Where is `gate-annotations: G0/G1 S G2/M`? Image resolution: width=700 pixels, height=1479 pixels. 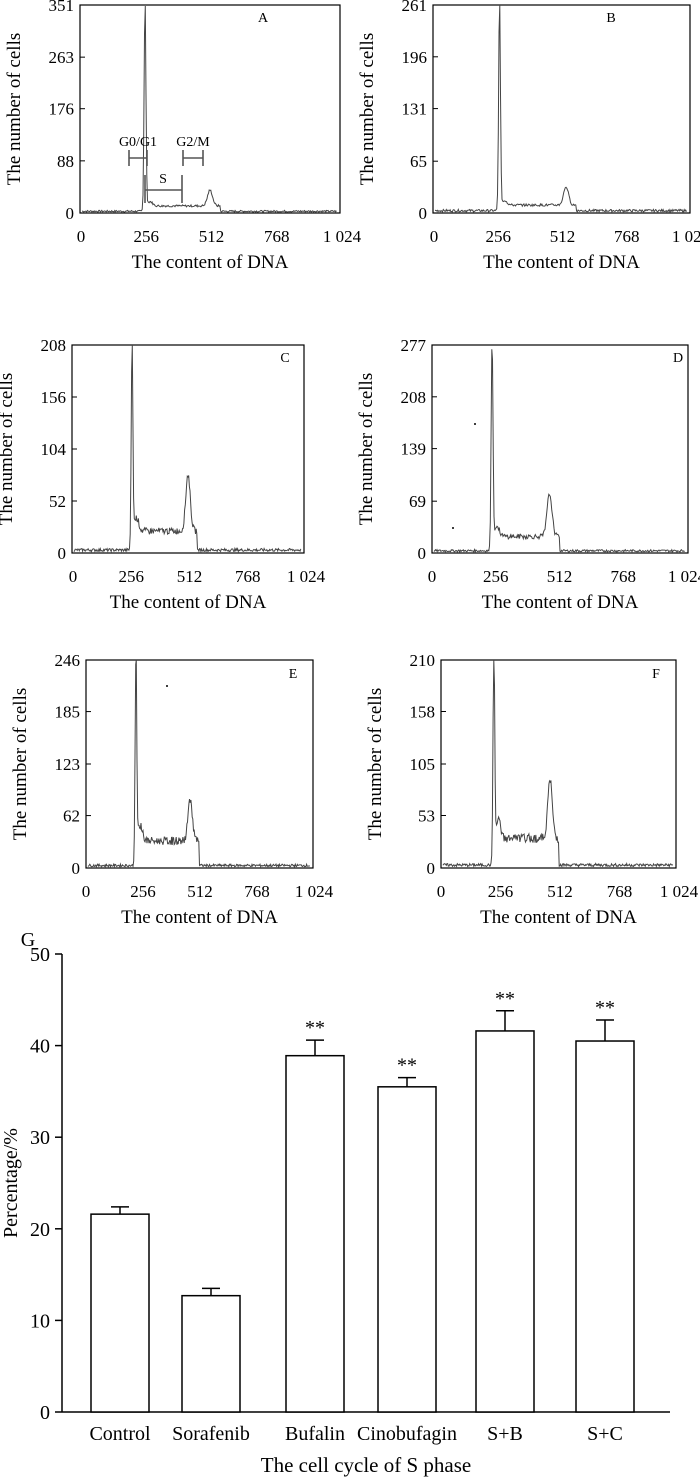
gate-annotations: G0/G1 S G2/M is located at coordinates (164, 169).